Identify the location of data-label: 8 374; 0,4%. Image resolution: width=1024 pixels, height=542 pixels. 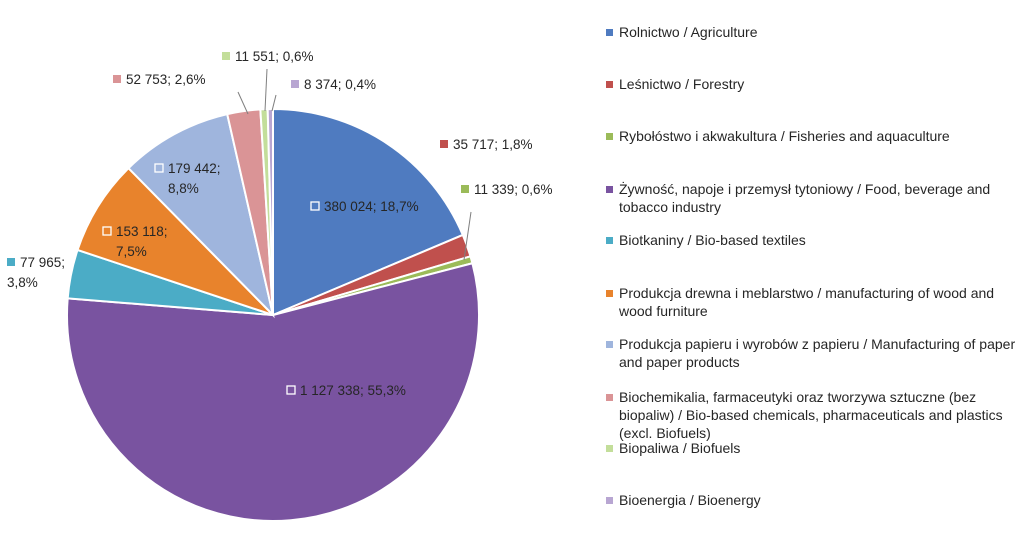
(340, 84).